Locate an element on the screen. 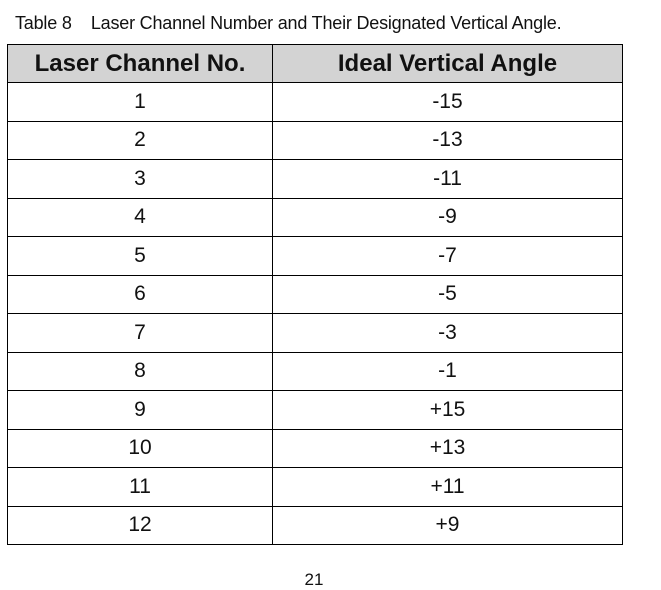  vertical-angle-cell: -9 is located at coordinates (447, 217).